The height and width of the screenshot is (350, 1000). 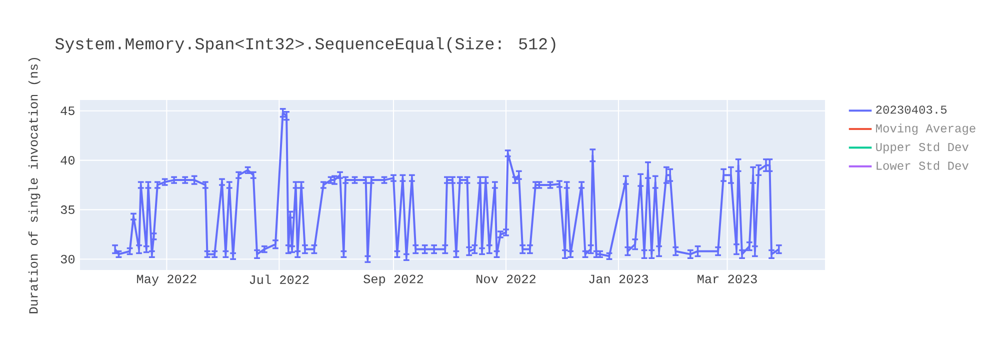 What do you see at coordinates (305, 45) in the screenshot?
I see `chart-title: System.Memory.Span<Int32>.SequenceEqual(Size: 512)` at bounding box center [305, 45].